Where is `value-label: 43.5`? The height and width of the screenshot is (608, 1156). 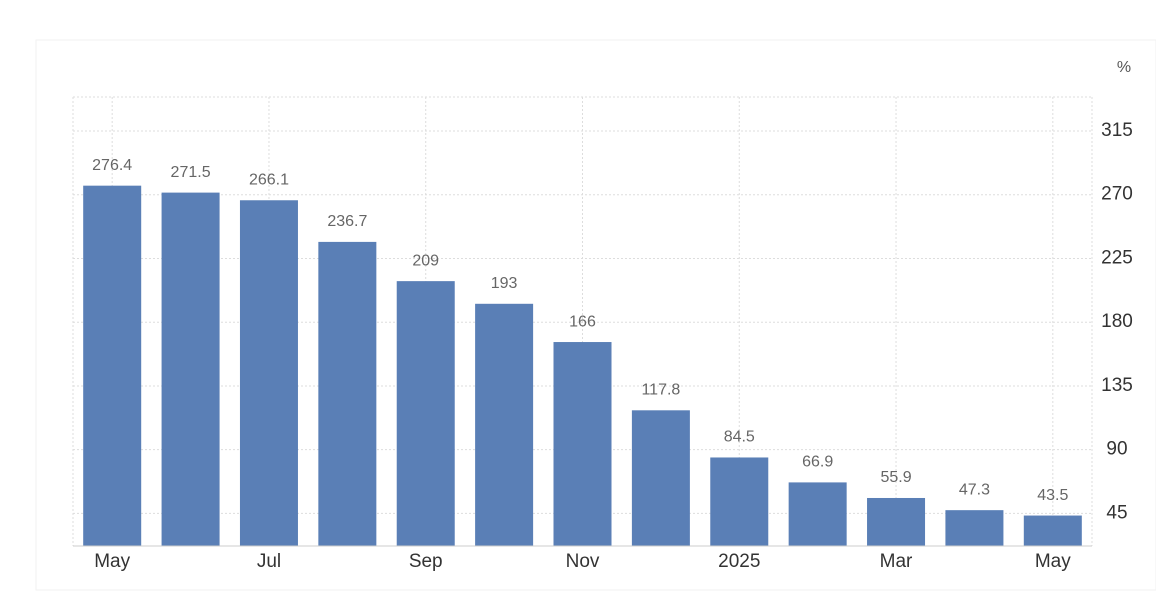 value-label: 43.5 is located at coordinates (1052, 495).